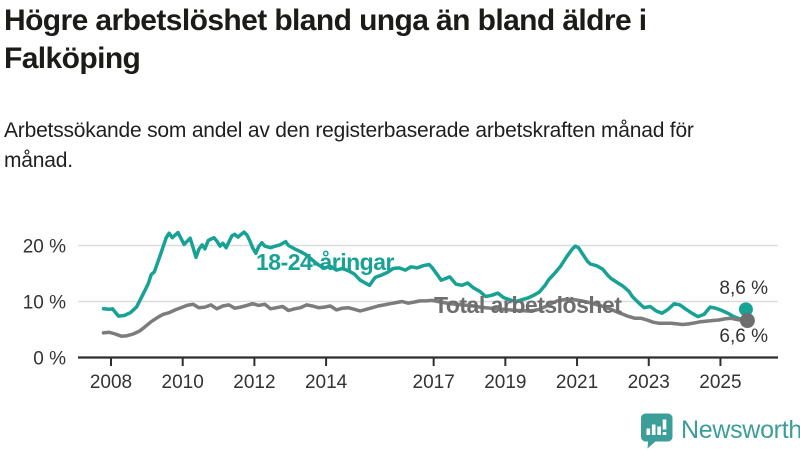 The width and height of the screenshot is (800, 450). Describe the element at coordinates (747, 321) in the screenshot. I see `series-end-dot-total` at that location.